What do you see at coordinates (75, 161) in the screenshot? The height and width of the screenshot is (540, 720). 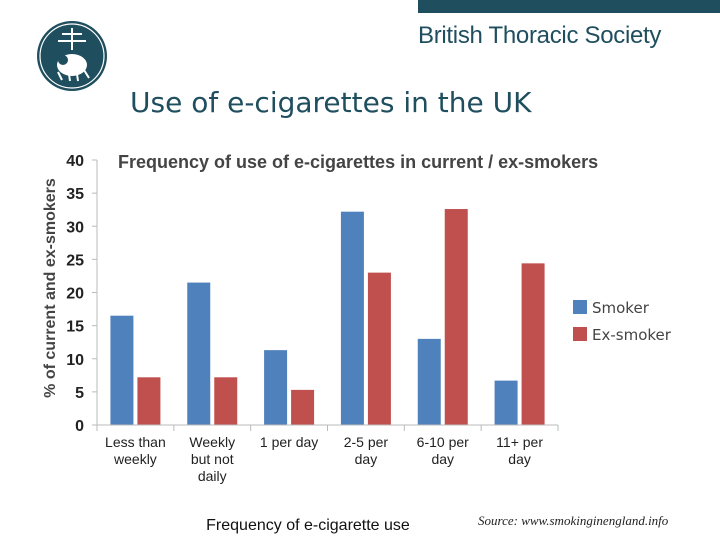 I see `y-tick-label: 40` at bounding box center [75, 161].